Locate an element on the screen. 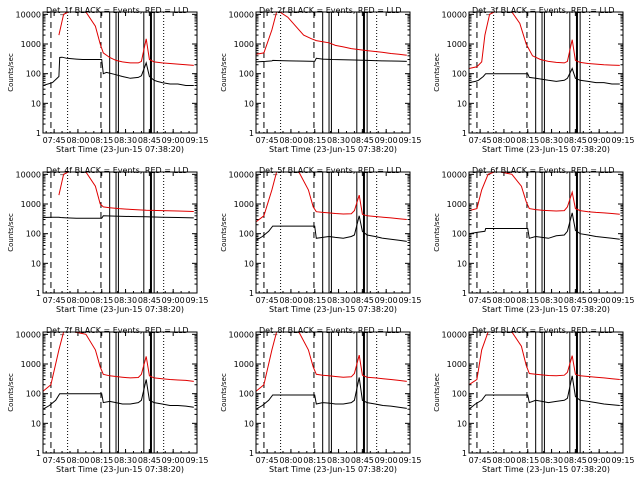 This screenshot has height=480, width=640. panel-title: Det_9f BLACK = Events, RED = LLD is located at coordinates (543, 330).